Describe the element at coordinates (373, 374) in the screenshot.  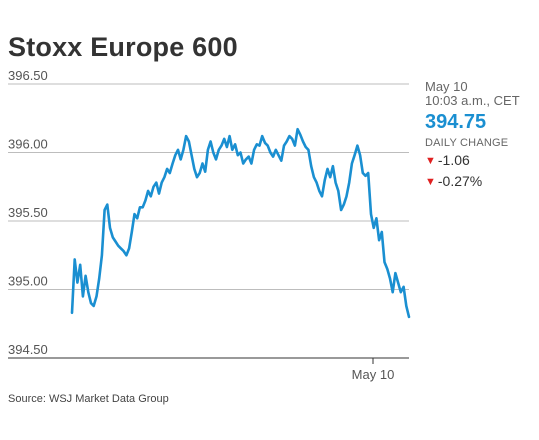
I see `x-tick-label: May 10` at that location.